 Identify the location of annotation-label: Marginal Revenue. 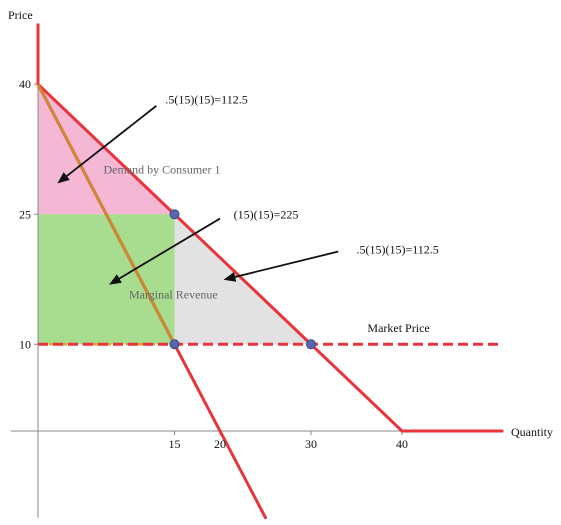
(173, 294).